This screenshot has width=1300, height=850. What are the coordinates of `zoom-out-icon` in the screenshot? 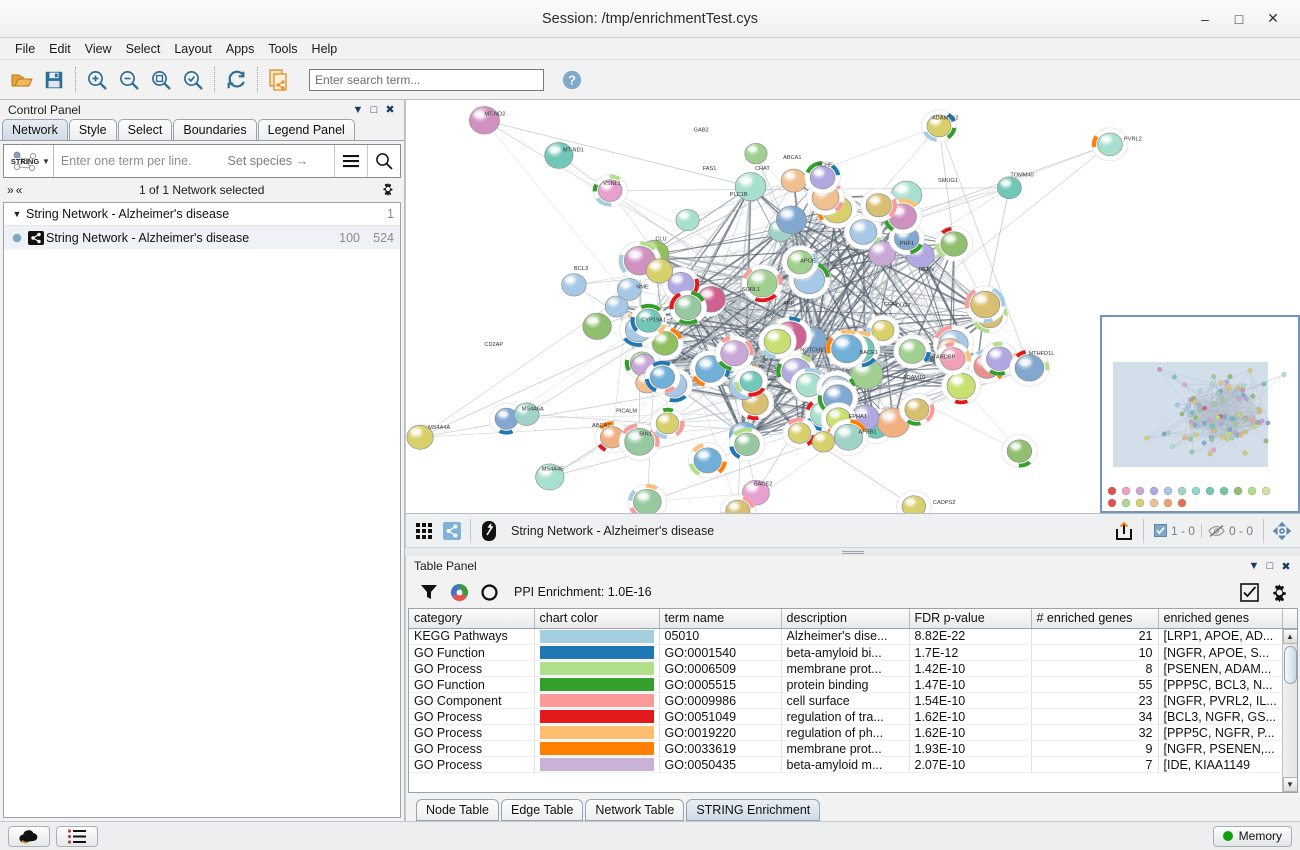 It's located at (129, 80).